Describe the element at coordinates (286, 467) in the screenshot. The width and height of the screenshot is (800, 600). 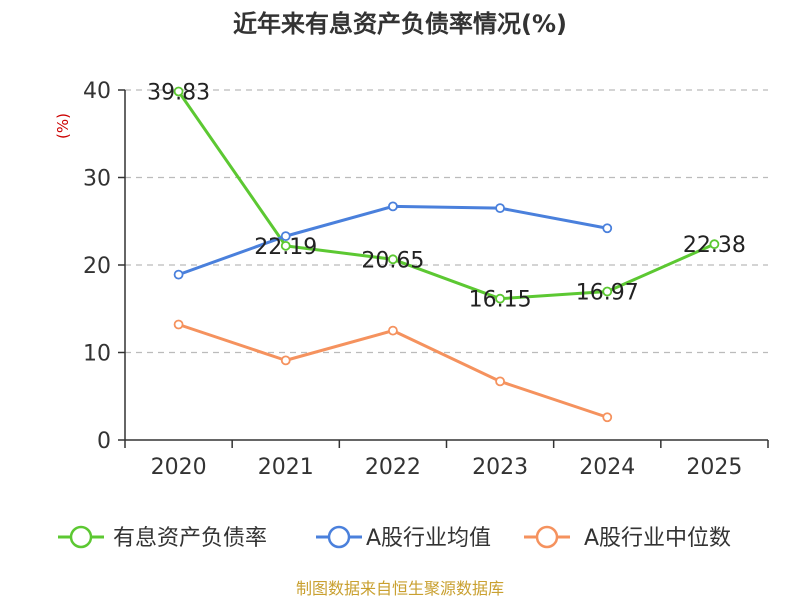
I see `x-tick-label-2021: 2021` at that location.